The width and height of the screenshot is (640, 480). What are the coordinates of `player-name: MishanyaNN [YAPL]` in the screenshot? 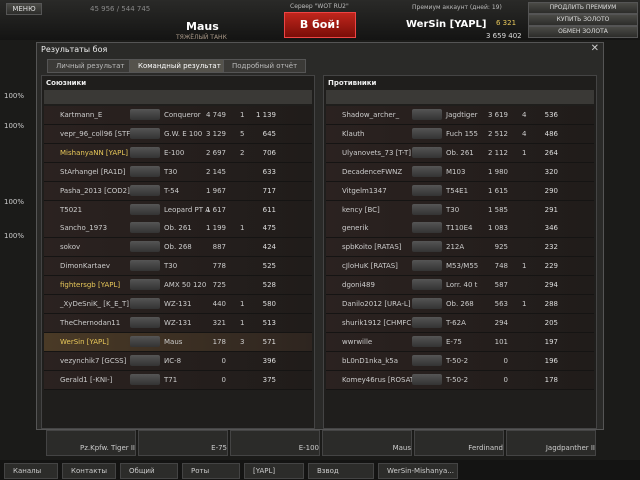 It's located at (94, 152).